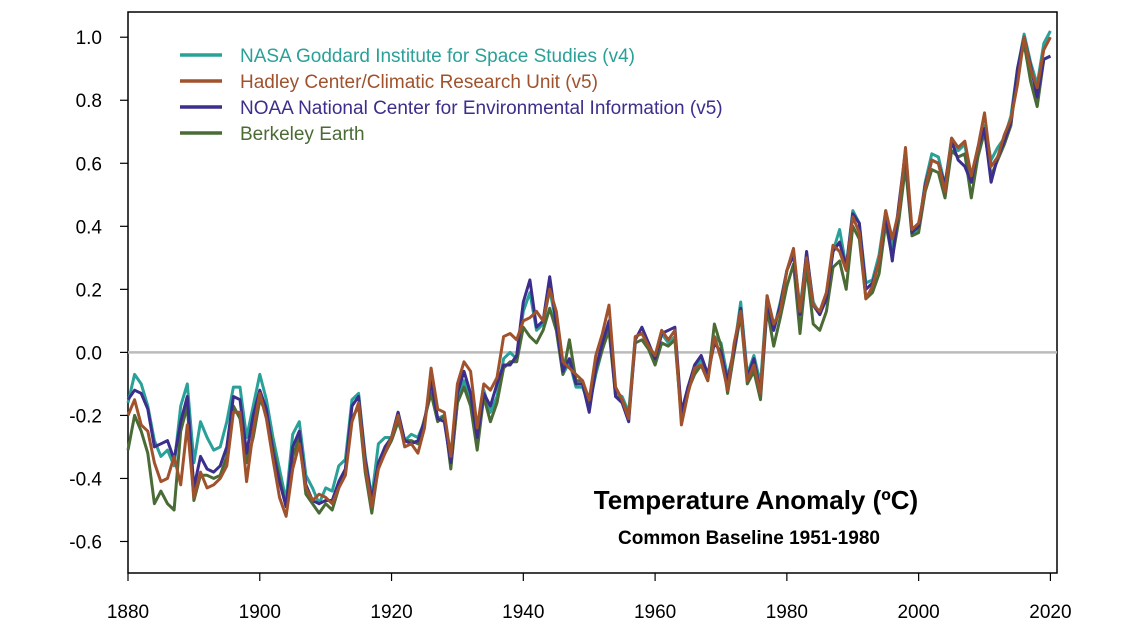 The width and height of the screenshot is (1140, 641). What do you see at coordinates (787, 612) in the screenshot?
I see `x-tick-label: 1980` at bounding box center [787, 612].